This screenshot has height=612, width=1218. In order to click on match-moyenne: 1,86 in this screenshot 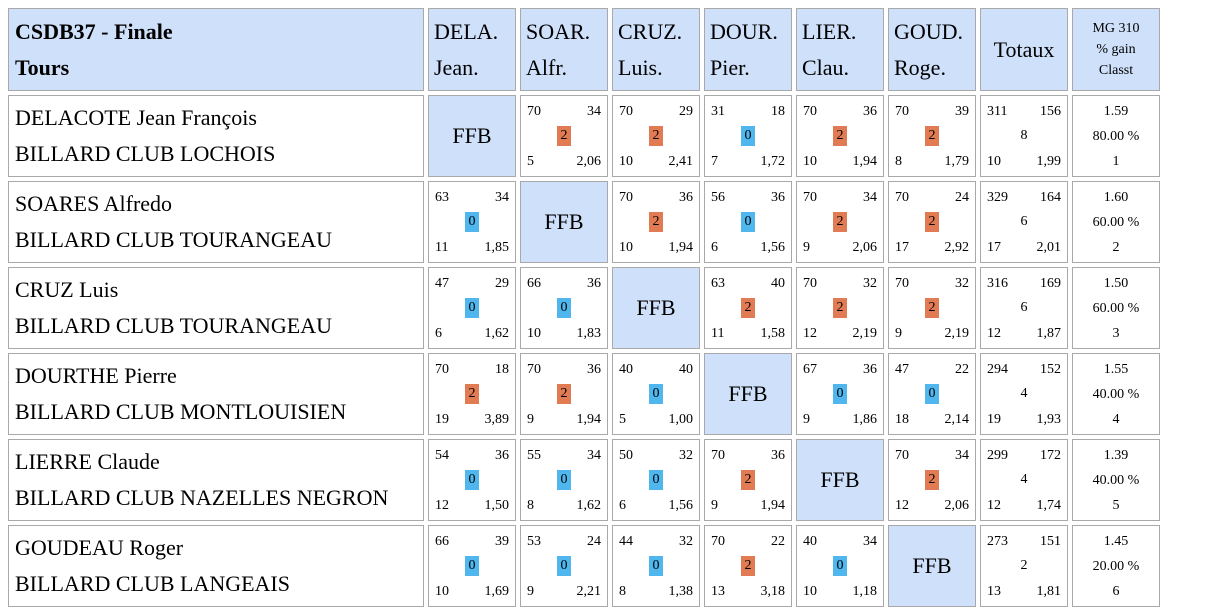, I will do `click(865, 419)`.